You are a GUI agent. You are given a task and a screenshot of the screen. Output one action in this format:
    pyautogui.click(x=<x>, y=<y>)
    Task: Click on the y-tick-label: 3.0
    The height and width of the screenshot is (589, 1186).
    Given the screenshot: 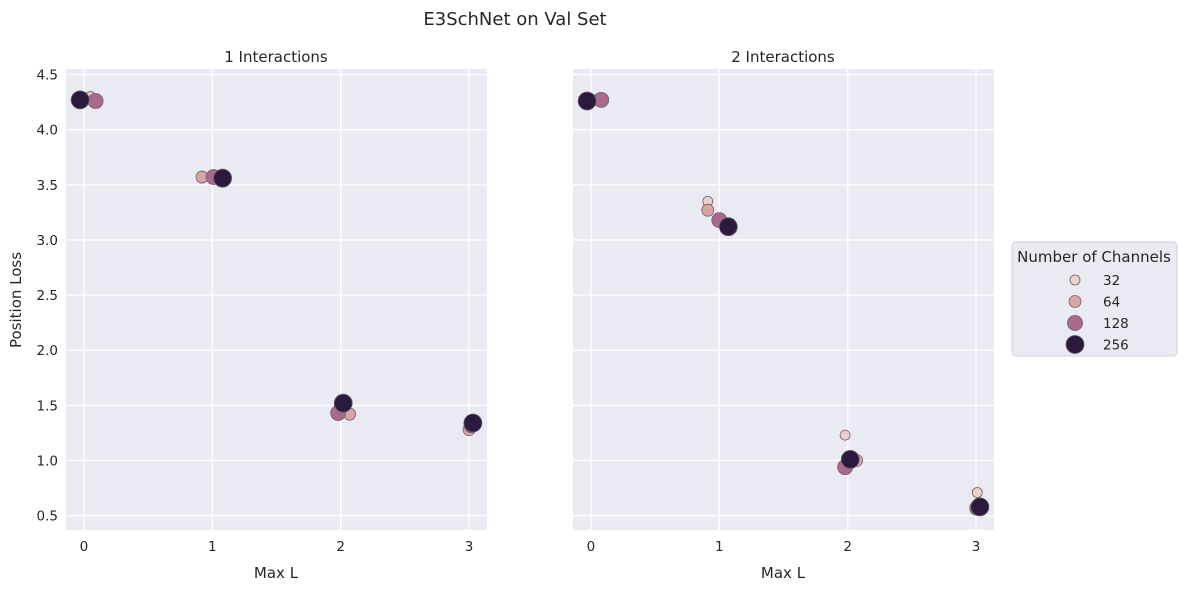 What is the action you would take?
    pyautogui.click(x=47, y=241)
    